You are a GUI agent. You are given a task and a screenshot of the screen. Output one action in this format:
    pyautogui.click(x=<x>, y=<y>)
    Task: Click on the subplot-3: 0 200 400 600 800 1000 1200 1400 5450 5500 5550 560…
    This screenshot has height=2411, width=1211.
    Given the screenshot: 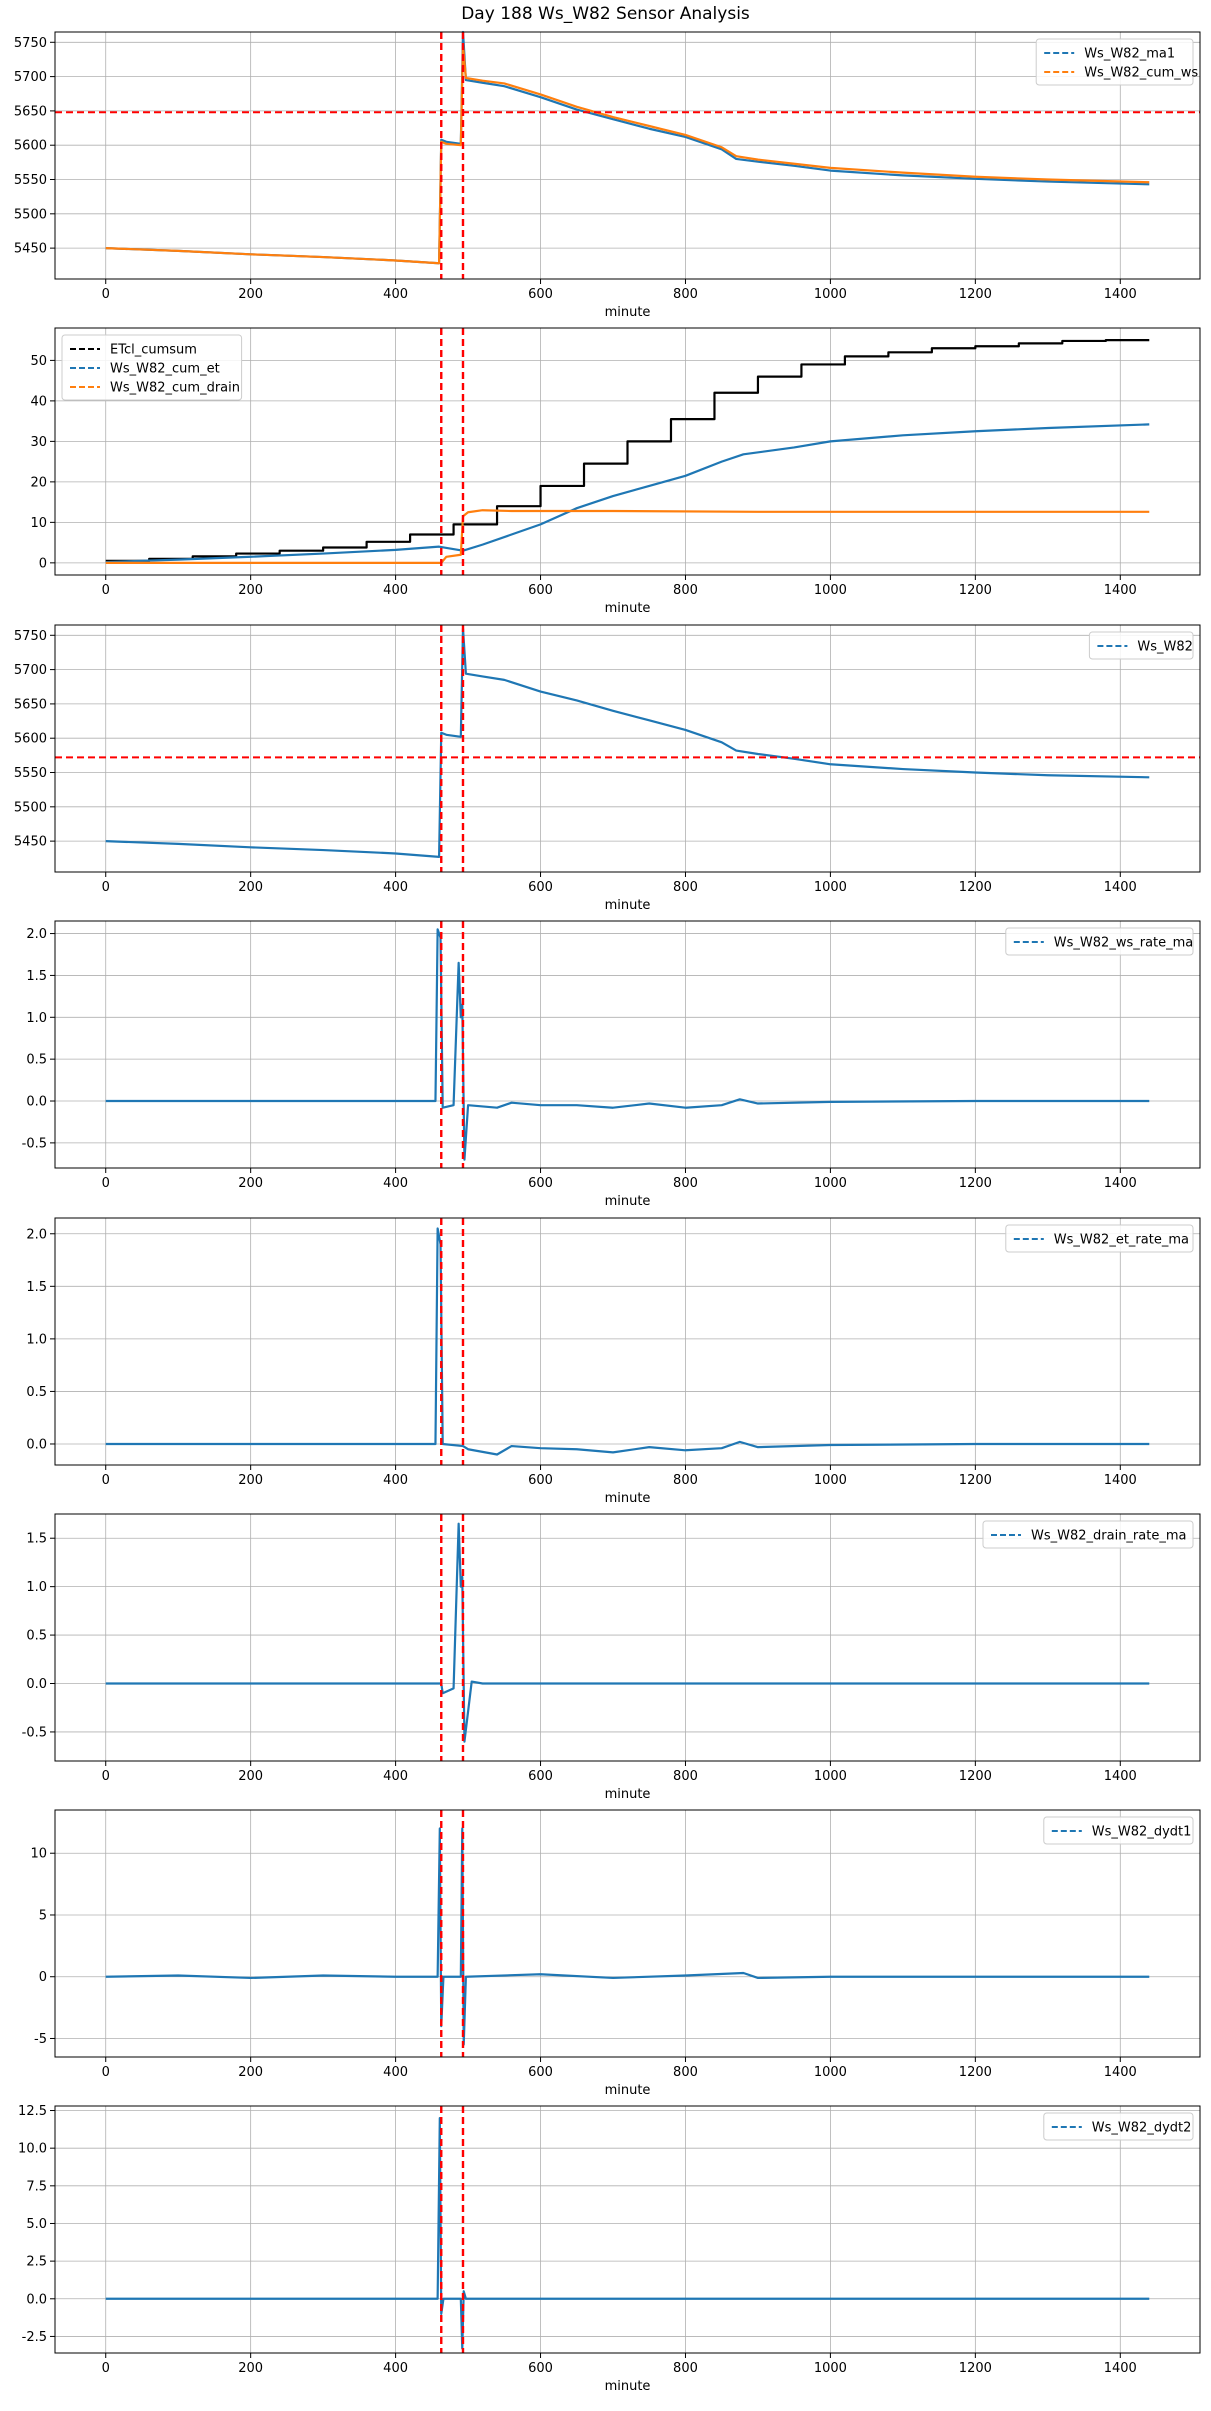 What is the action you would take?
    pyautogui.click(x=607, y=768)
    